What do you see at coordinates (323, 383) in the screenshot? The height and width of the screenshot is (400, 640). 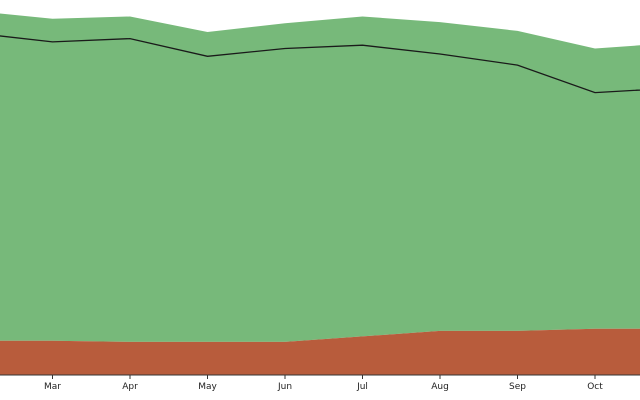 I see `x-axis-ticks: Mar Apr May Jun Jul Aug Sep Oct` at bounding box center [323, 383].